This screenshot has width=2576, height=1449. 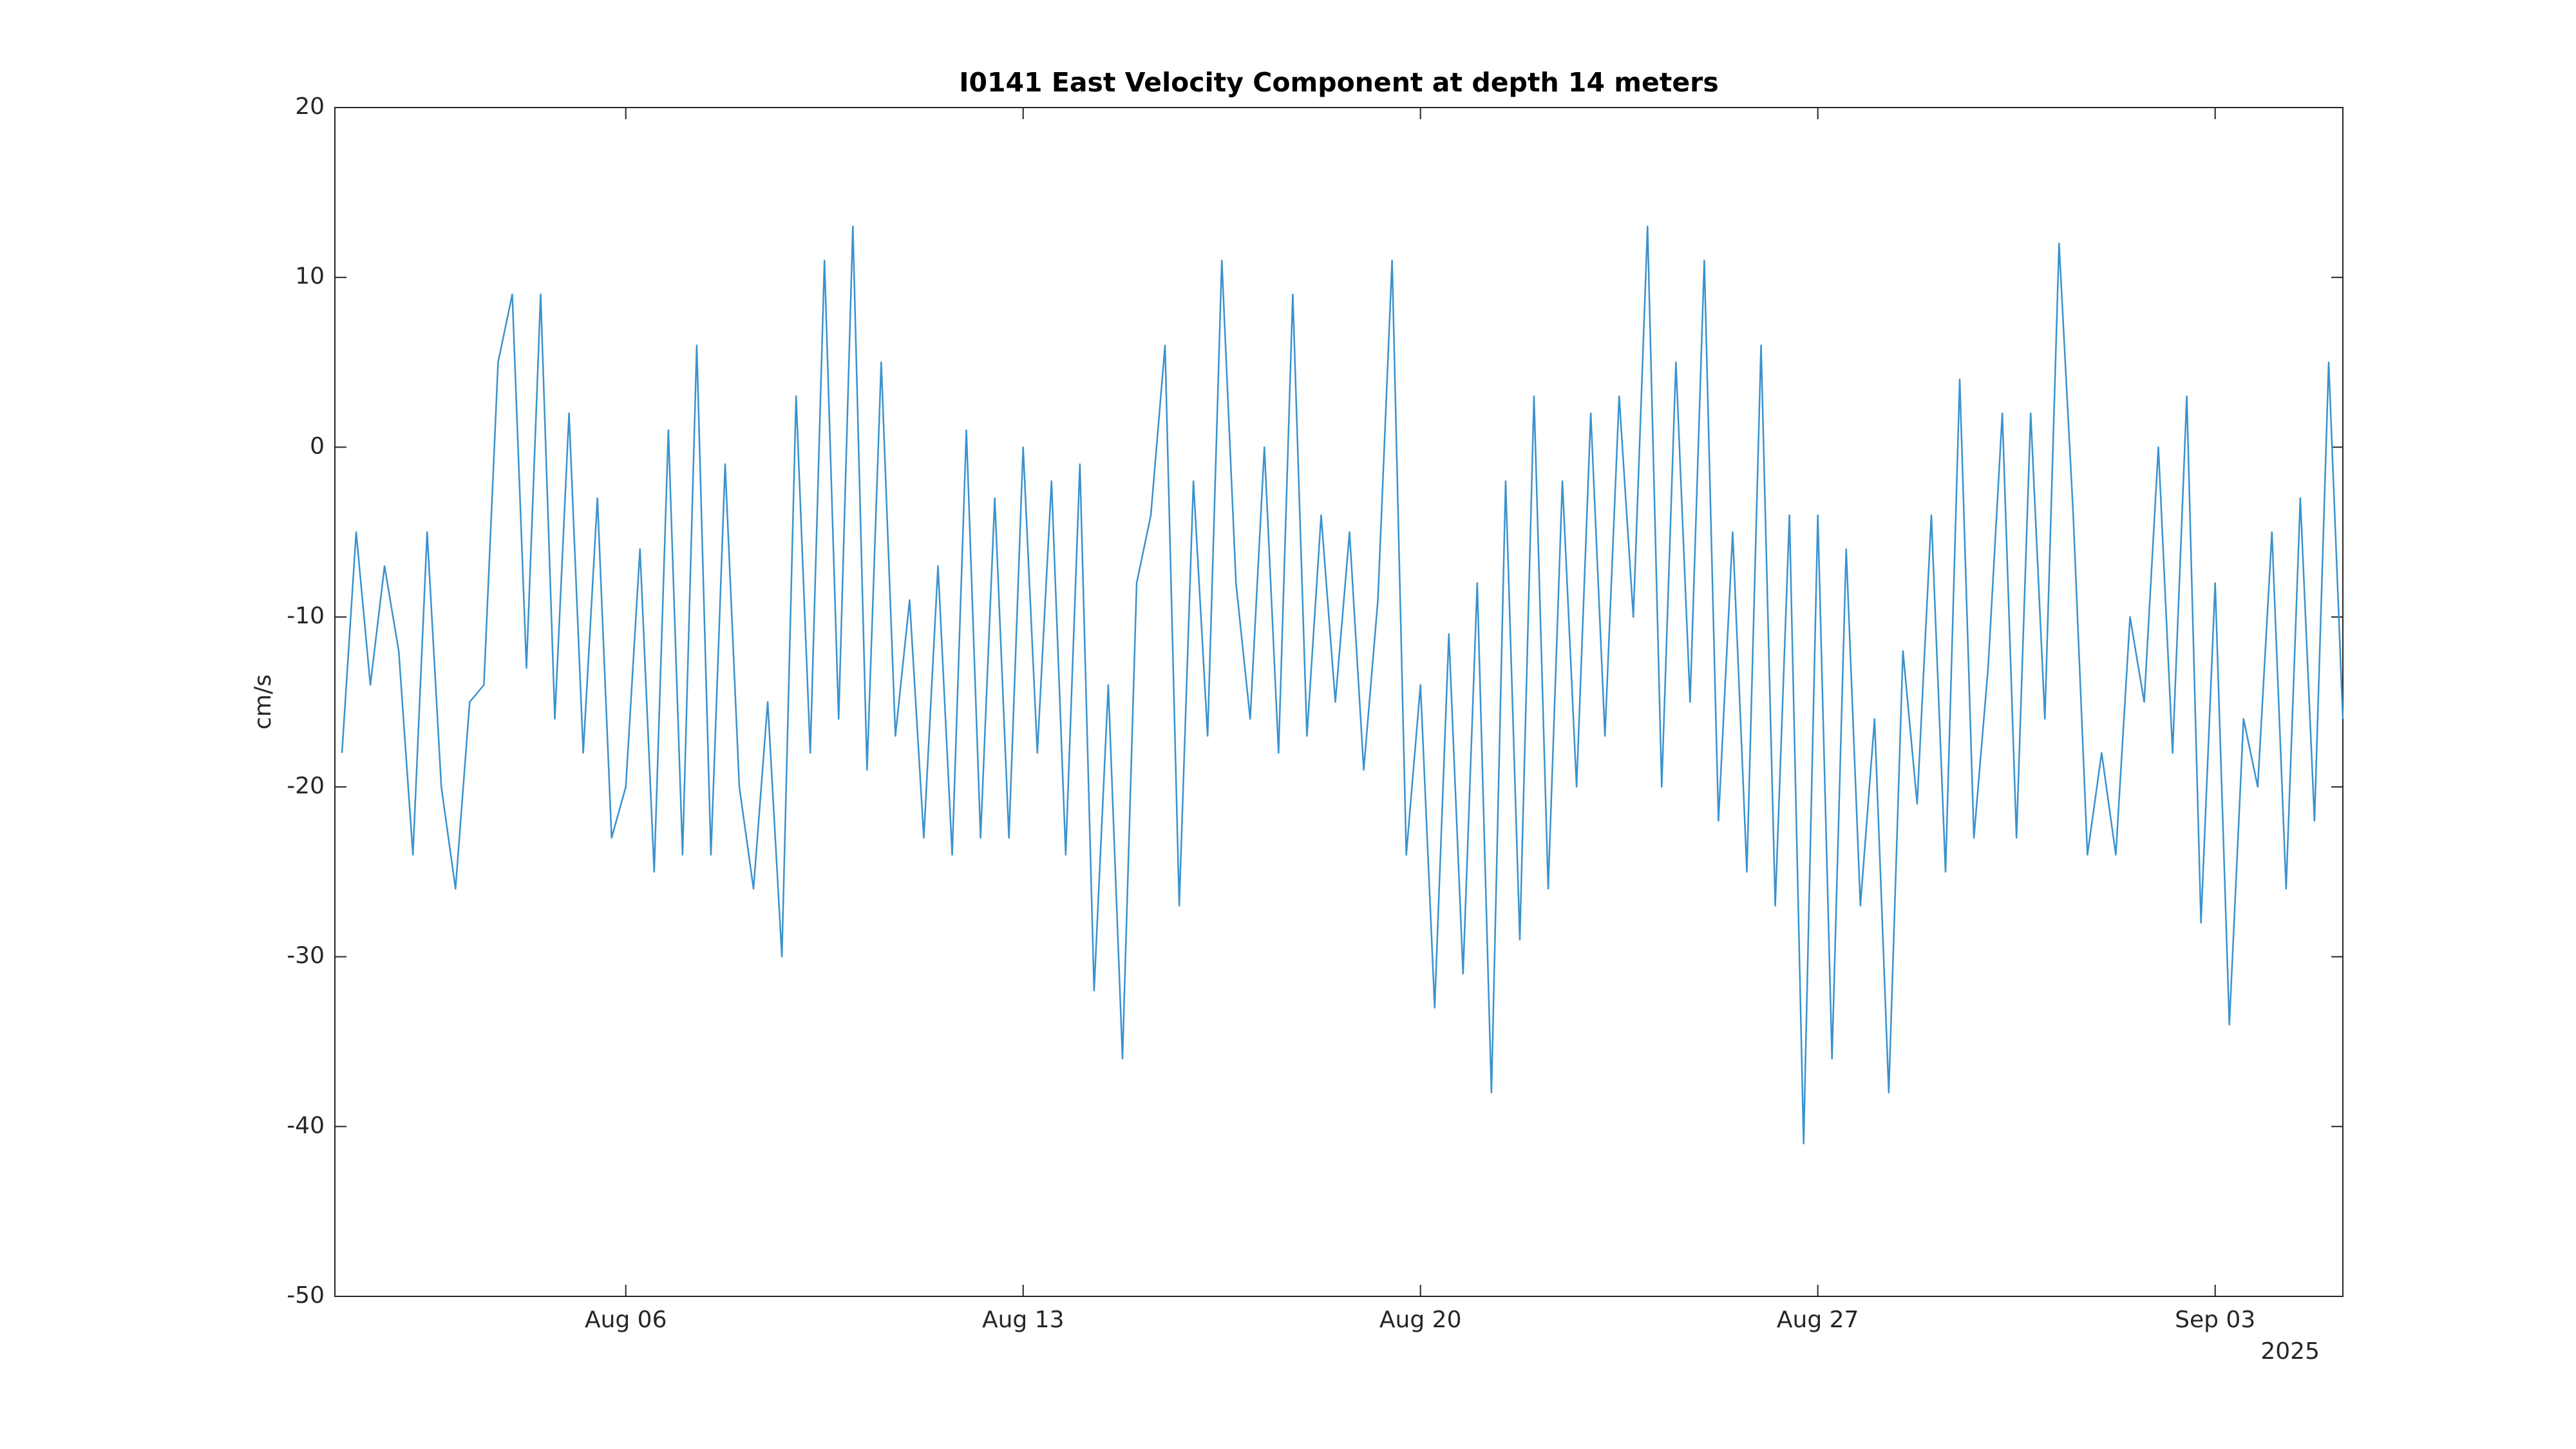 I want to click on x-tick-label: Aug 13, so click(x=1023, y=1320).